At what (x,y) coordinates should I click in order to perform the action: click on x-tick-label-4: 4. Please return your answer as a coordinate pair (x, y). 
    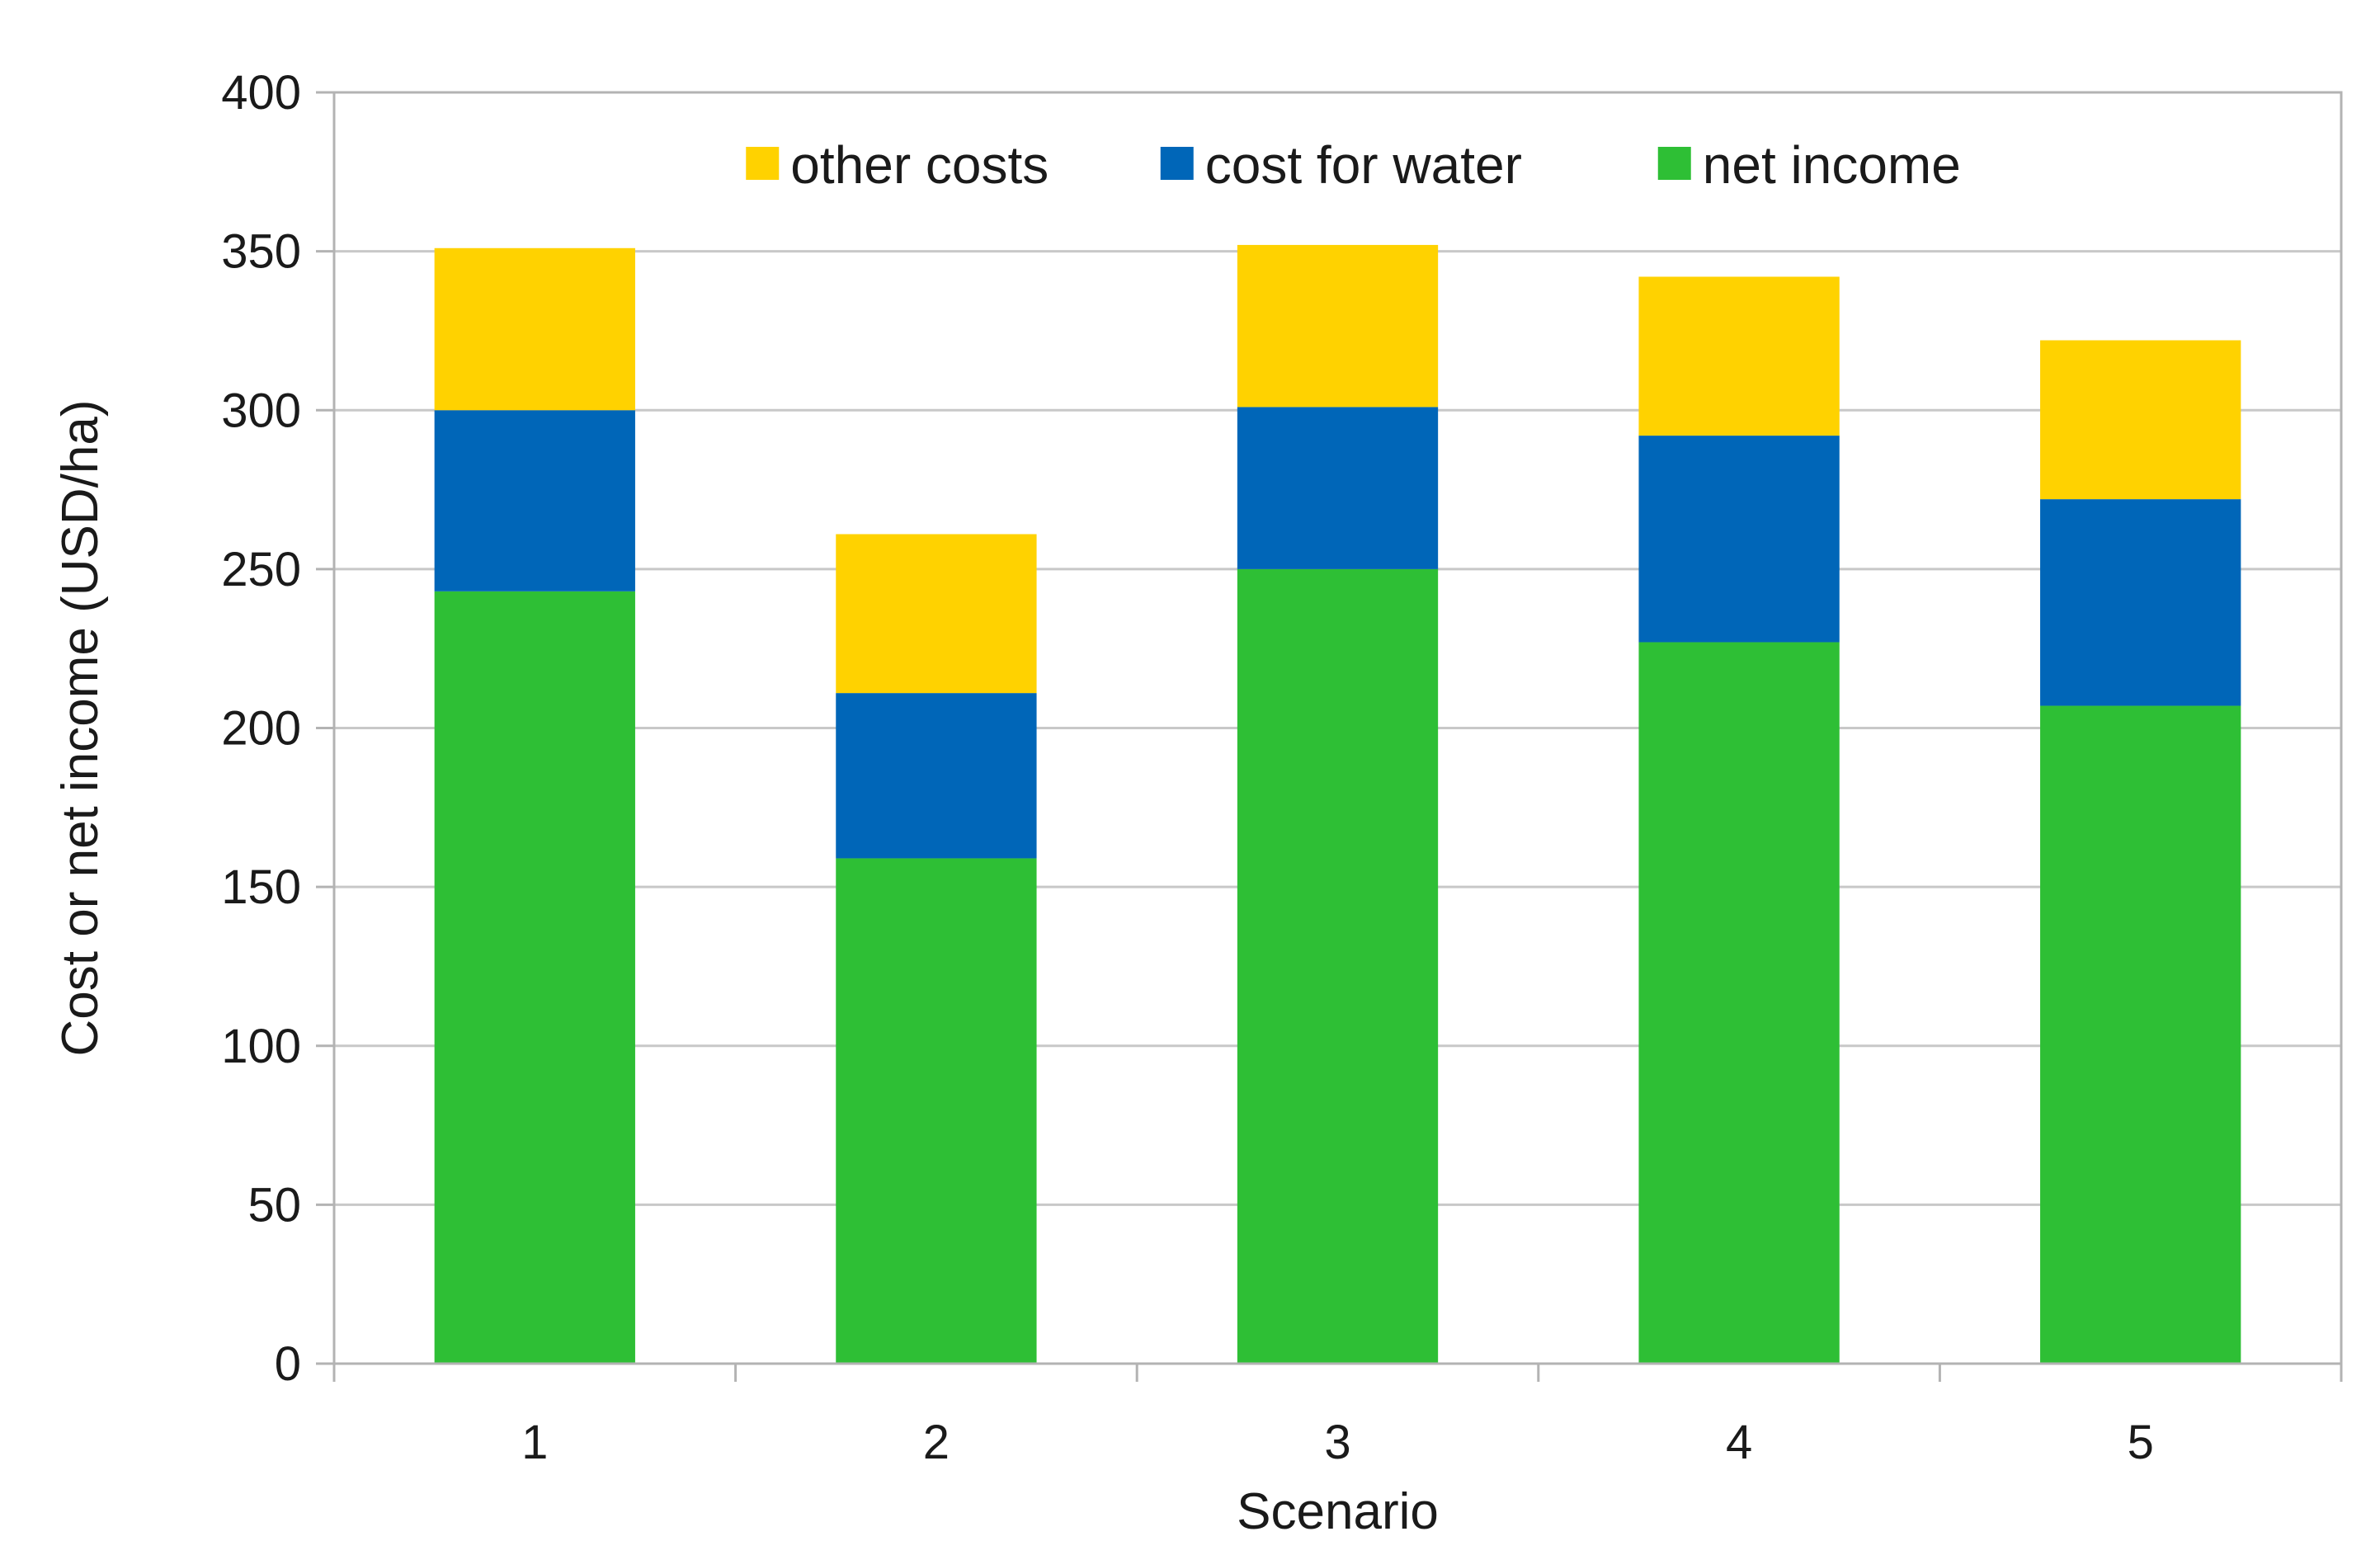
    Looking at the image, I should click on (1739, 1443).